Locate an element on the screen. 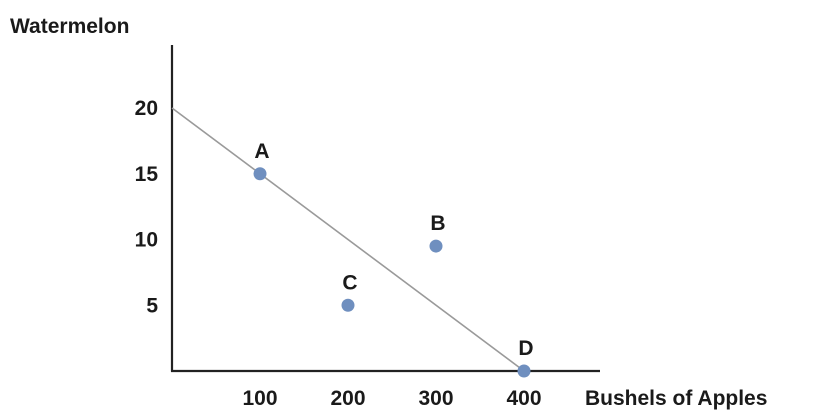 This screenshot has width=825, height=415. point-c is located at coordinates (348, 305).